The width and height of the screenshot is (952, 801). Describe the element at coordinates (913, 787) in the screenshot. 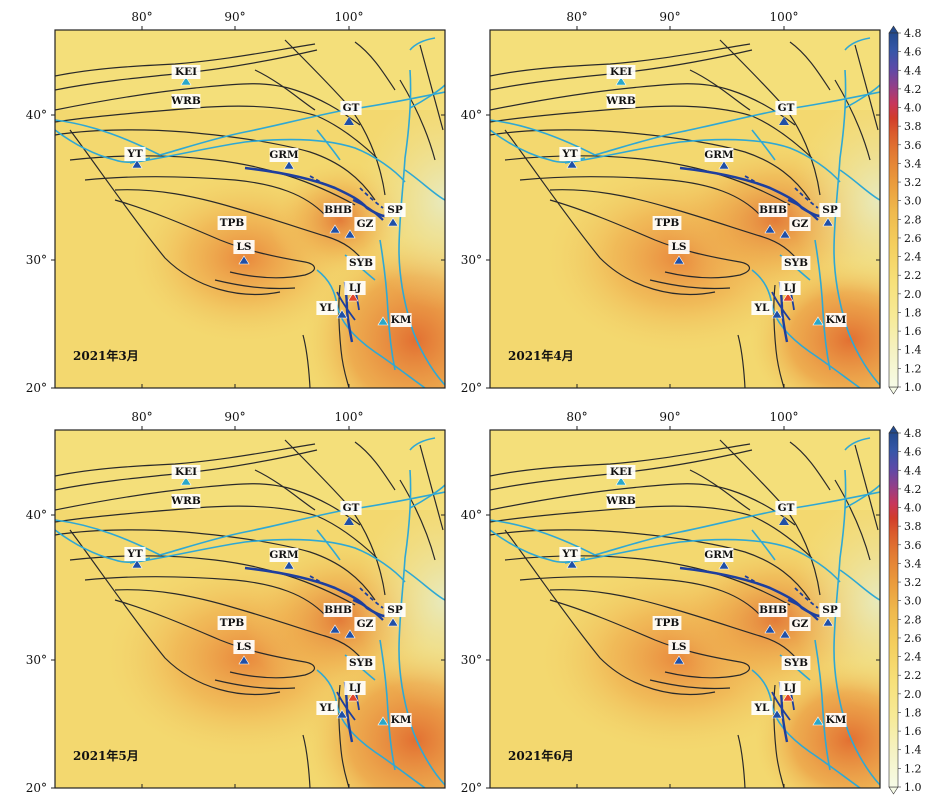

I see `colorbar-tick-label: 1.0` at that location.